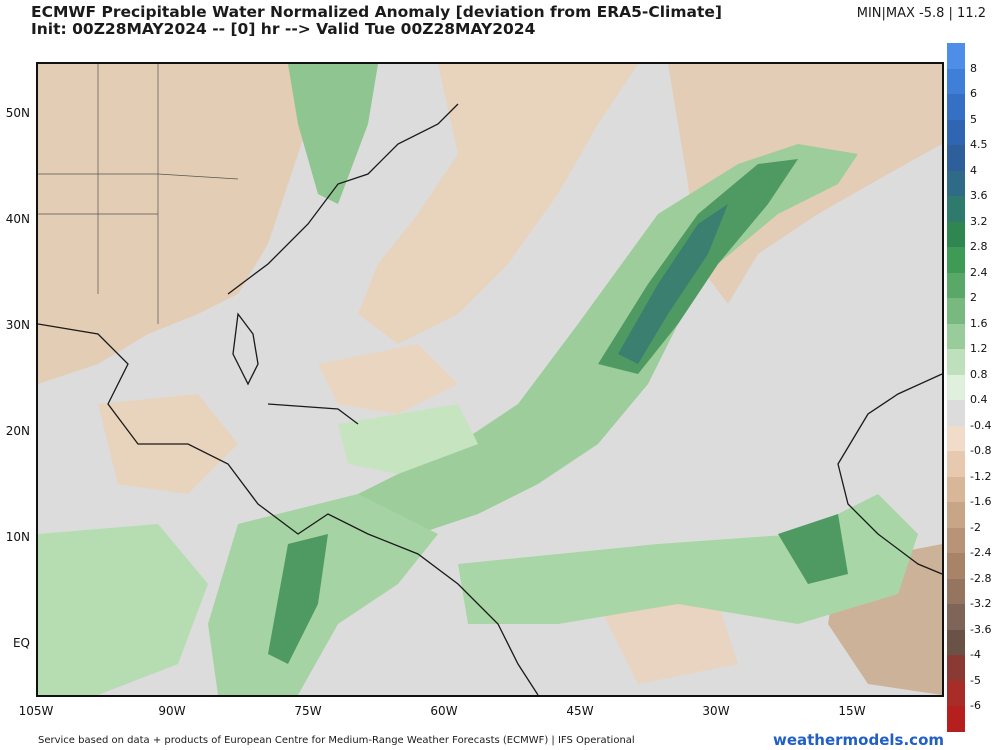 The image size is (1000, 750). What do you see at coordinates (975, 680) in the screenshot?
I see `color-scale-tick: -5` at bounding box center [975, 680].